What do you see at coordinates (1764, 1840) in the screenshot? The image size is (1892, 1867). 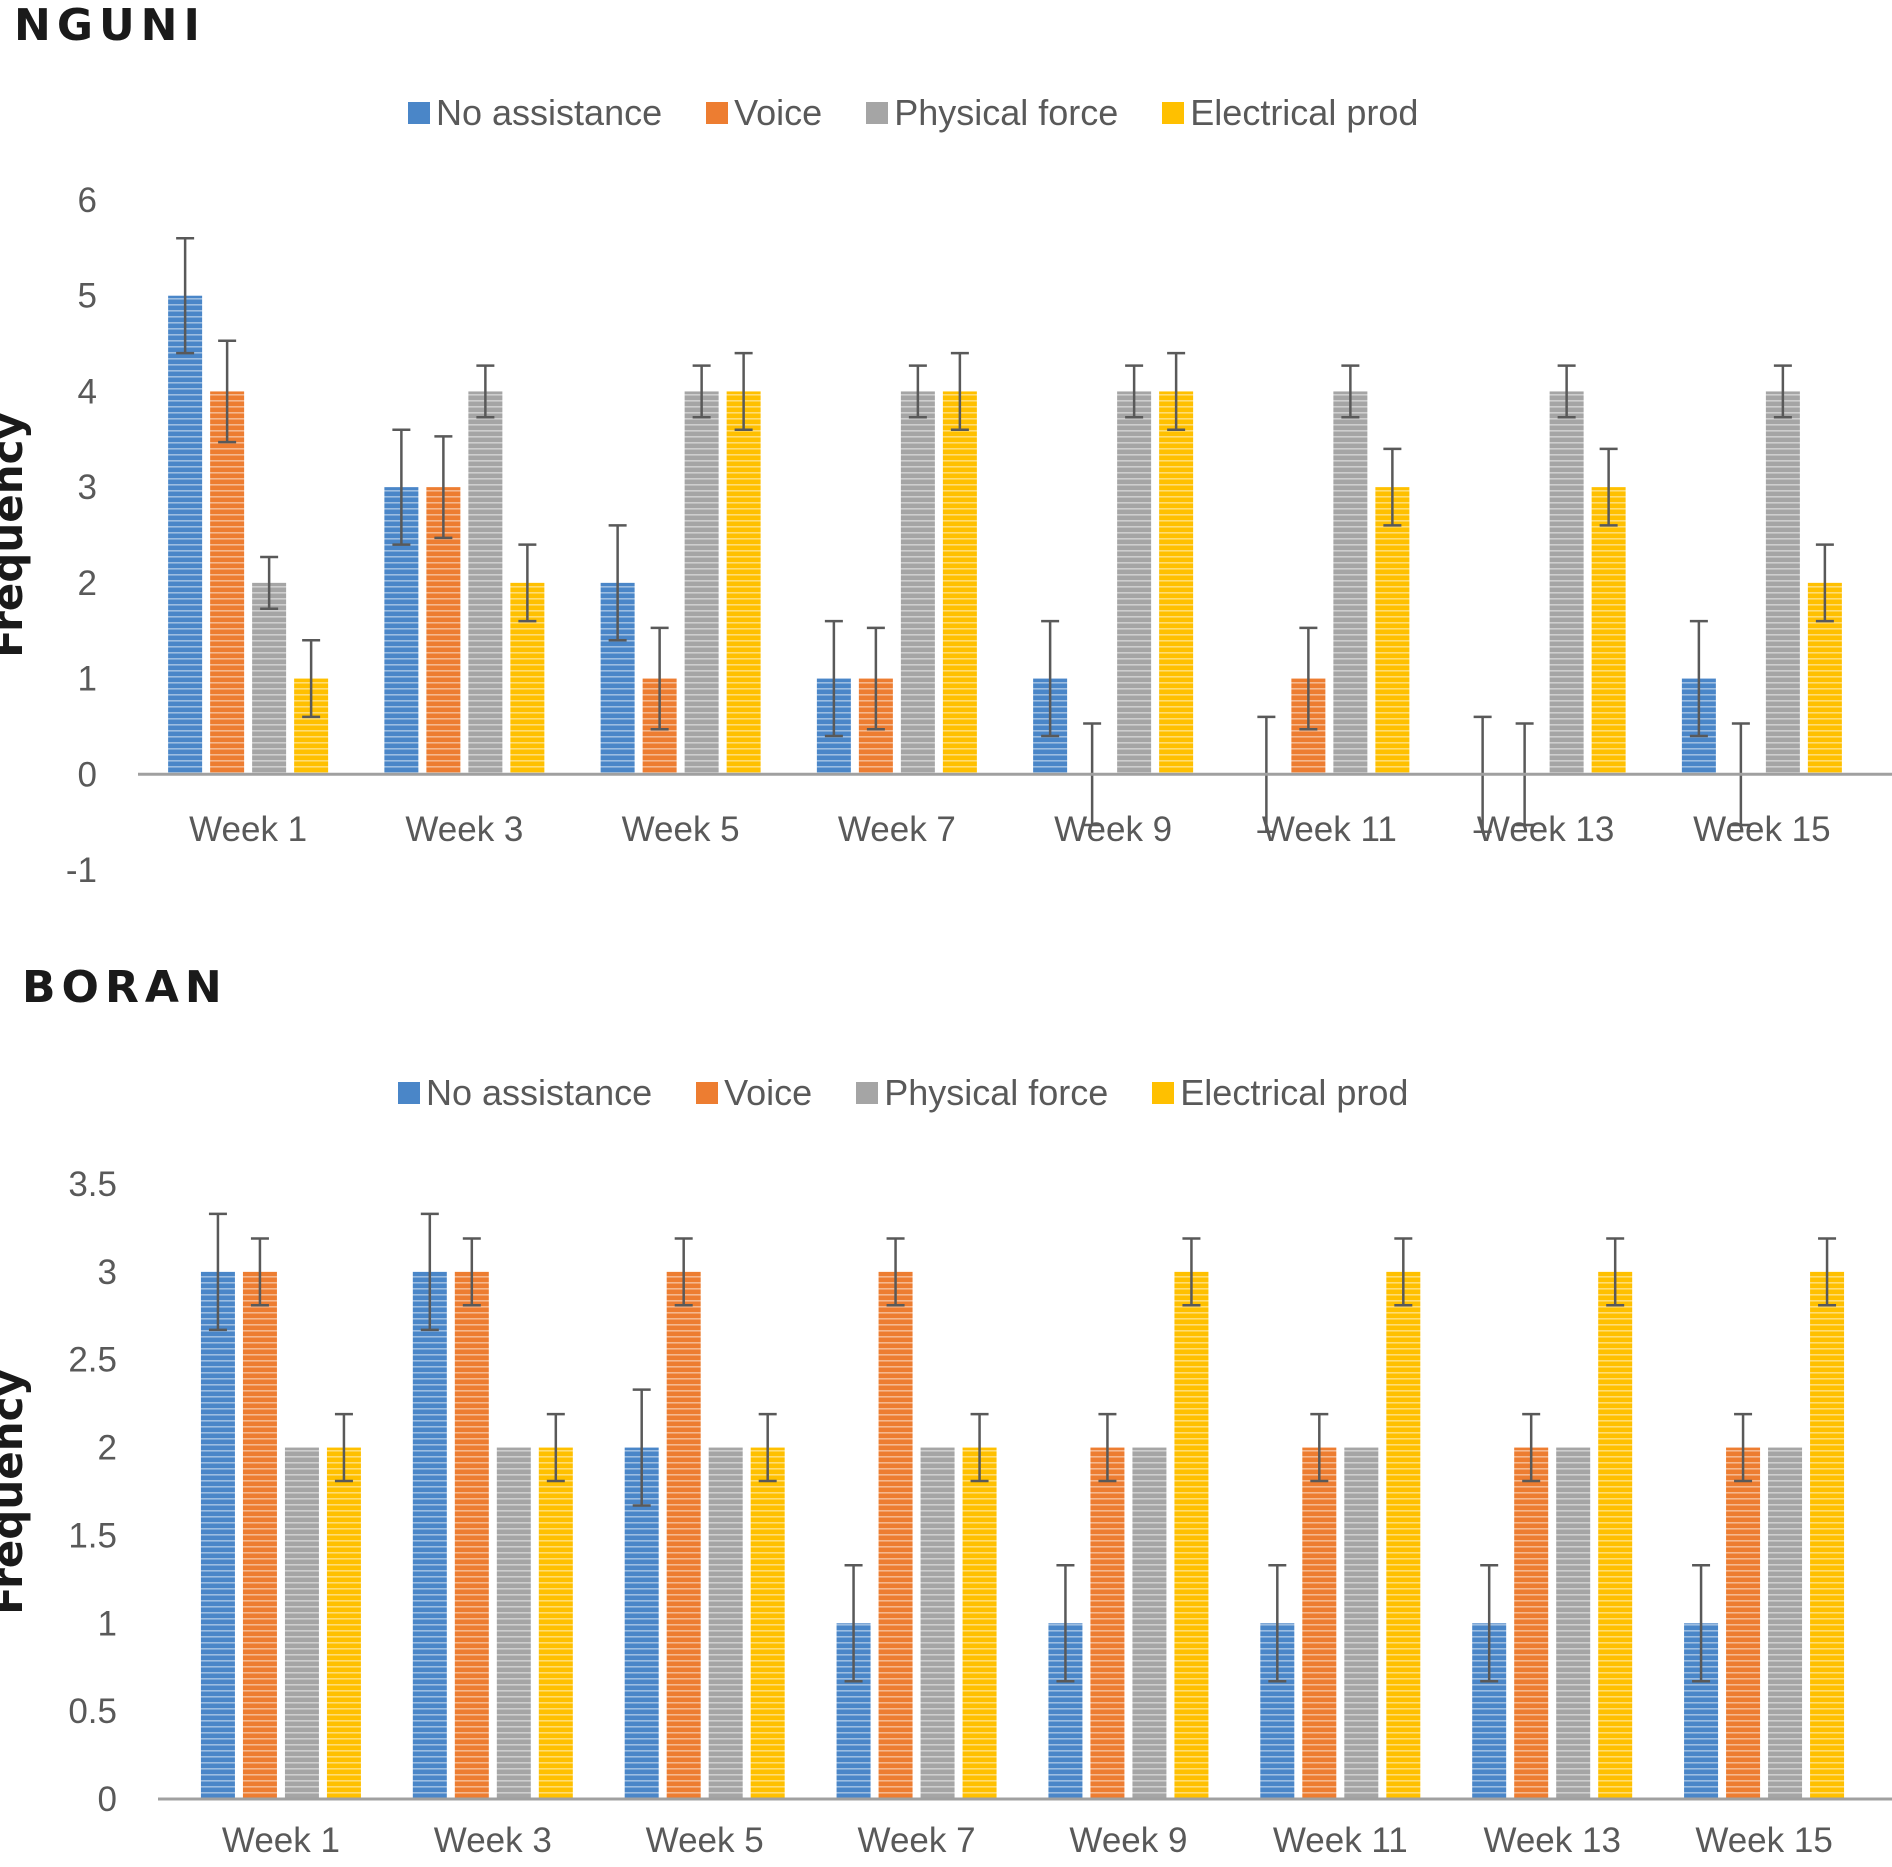 I see `x-tick-label: Week 15` at bounding box center [1764, 1840].